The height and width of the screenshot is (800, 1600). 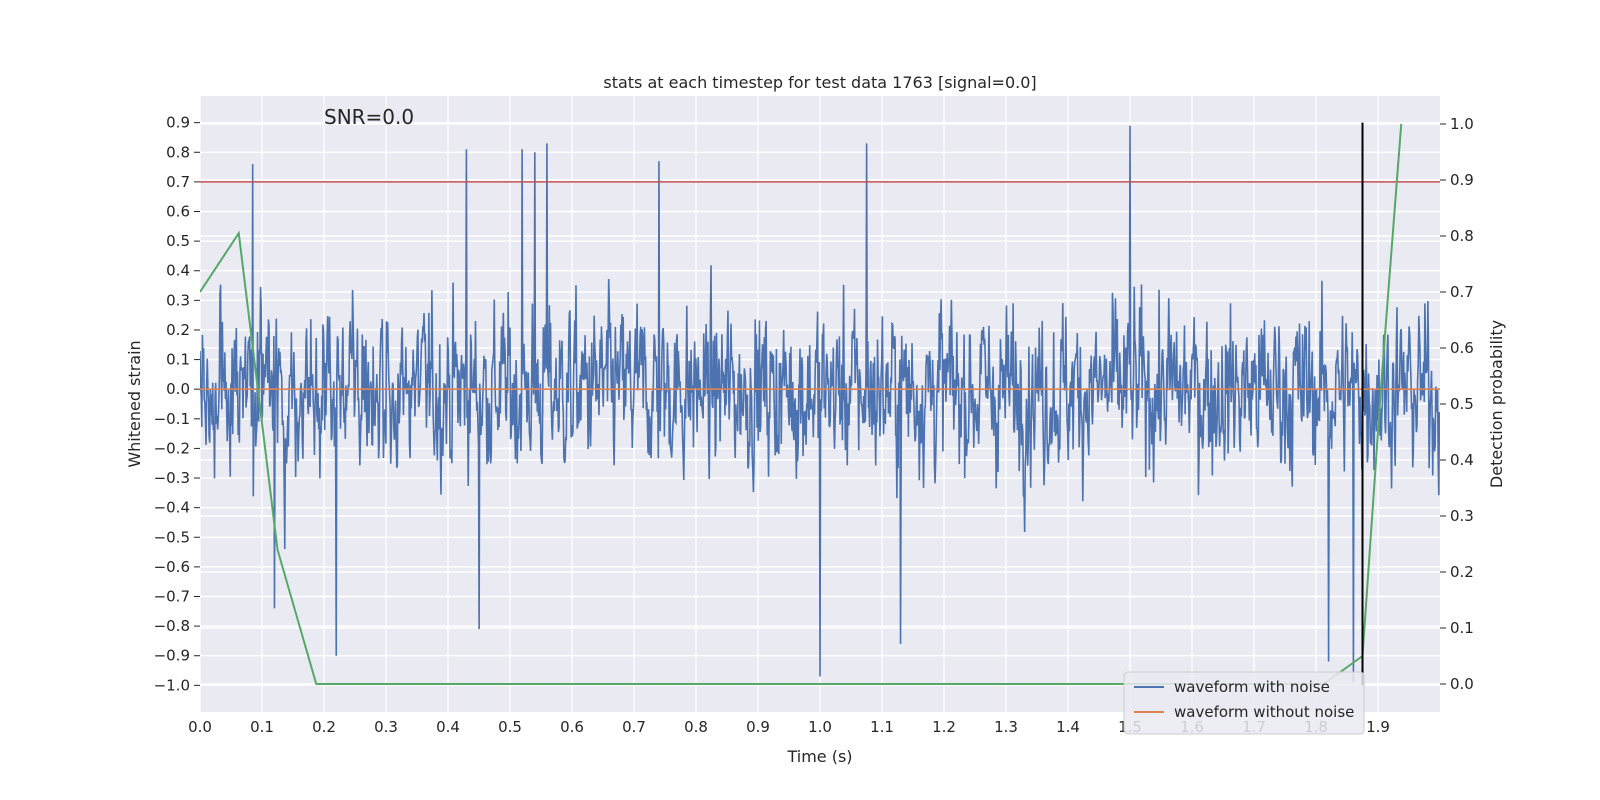 What do you see at coordinates (944, 727) in the screenshot?
I see `x-tick-label: 1.2` at bounding box center [944, 727].